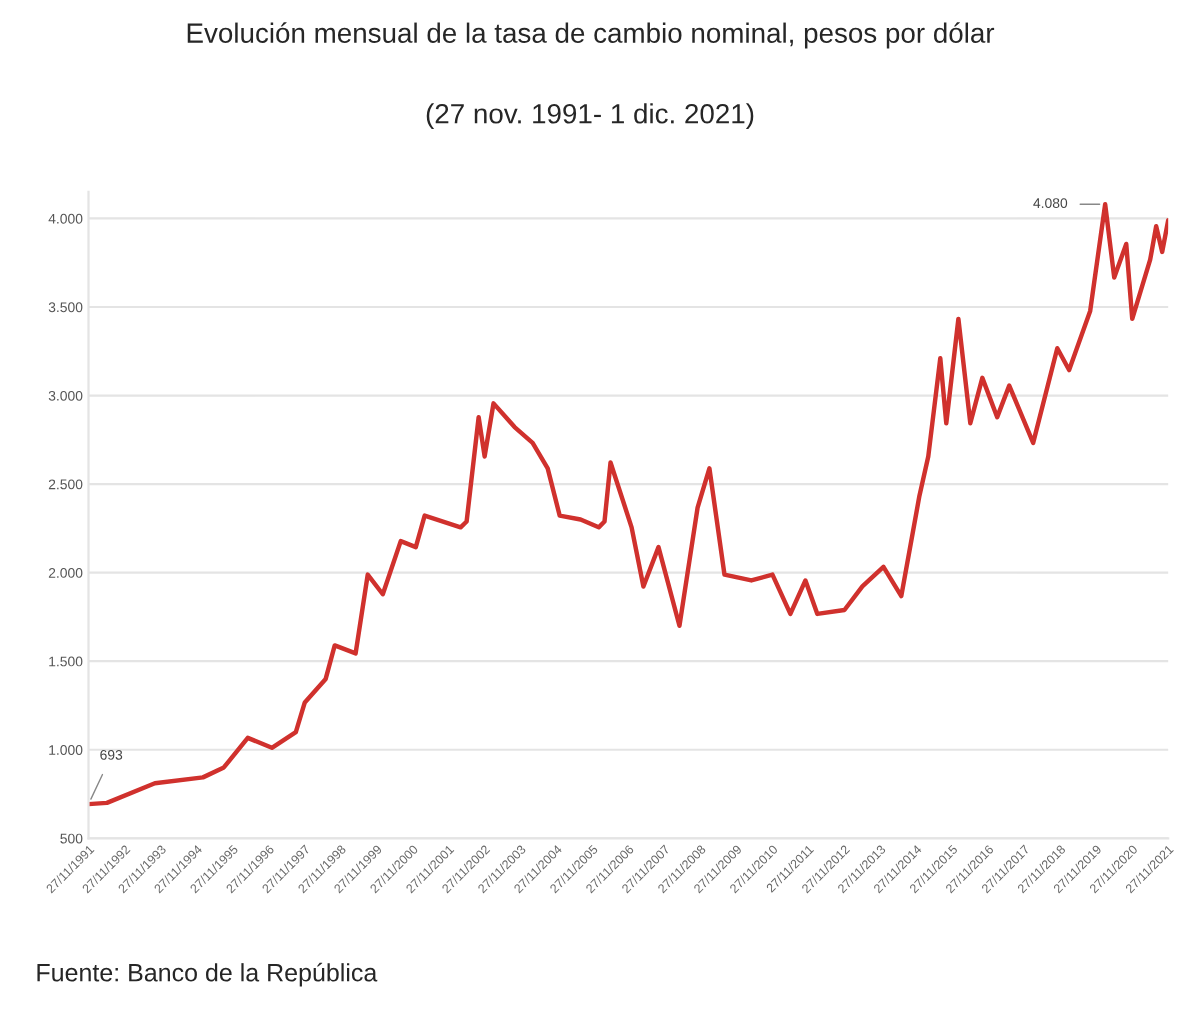  What do you see at coordinates (590, 116) in the screenshot?
I see `chart-subtitle: (27 nov. 1991- 1 dic. 2021)` at bounding box center [590, 116].